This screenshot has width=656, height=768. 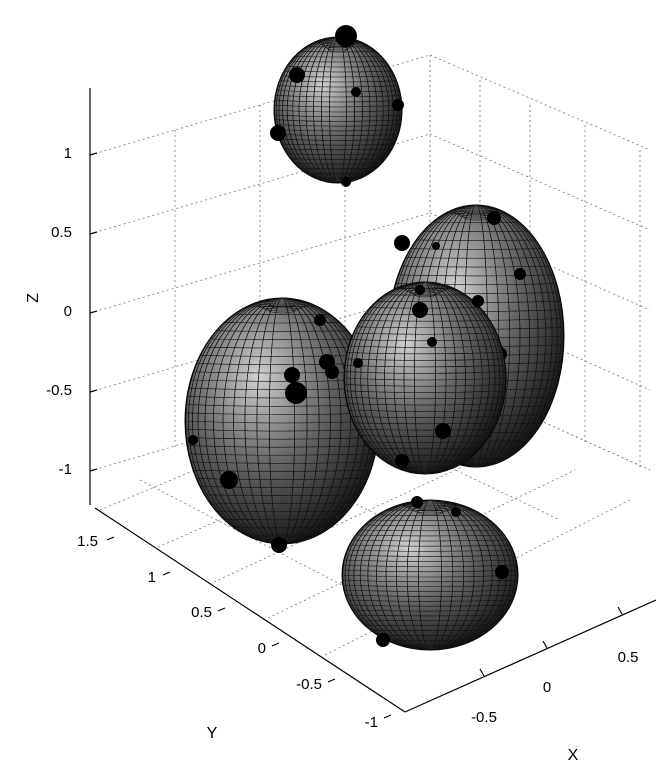 What do you see at coordinates (68, 153) in the screenshot?
I see `z-tick-label: 1` at bounding box center [68, 153].